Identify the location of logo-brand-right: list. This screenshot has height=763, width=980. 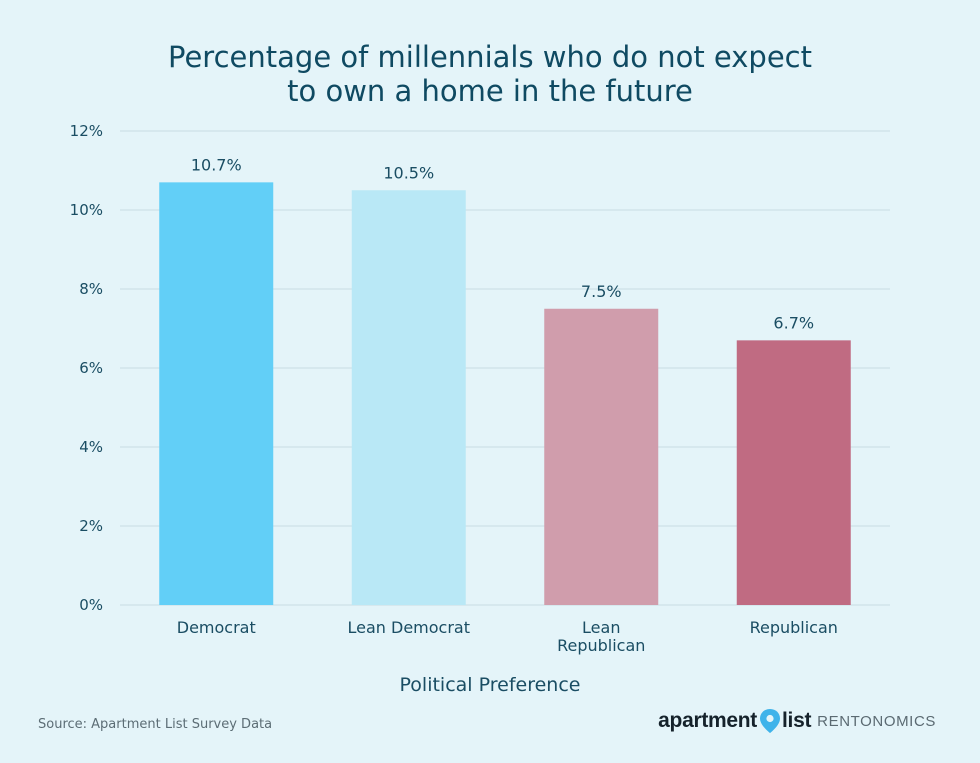
(797, 720).